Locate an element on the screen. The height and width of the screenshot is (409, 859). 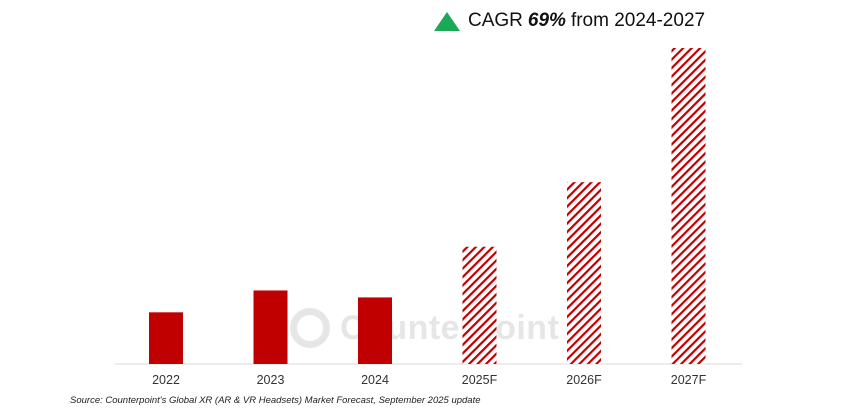
counterpoint-logo-icon is located at coordinates (310, 328).